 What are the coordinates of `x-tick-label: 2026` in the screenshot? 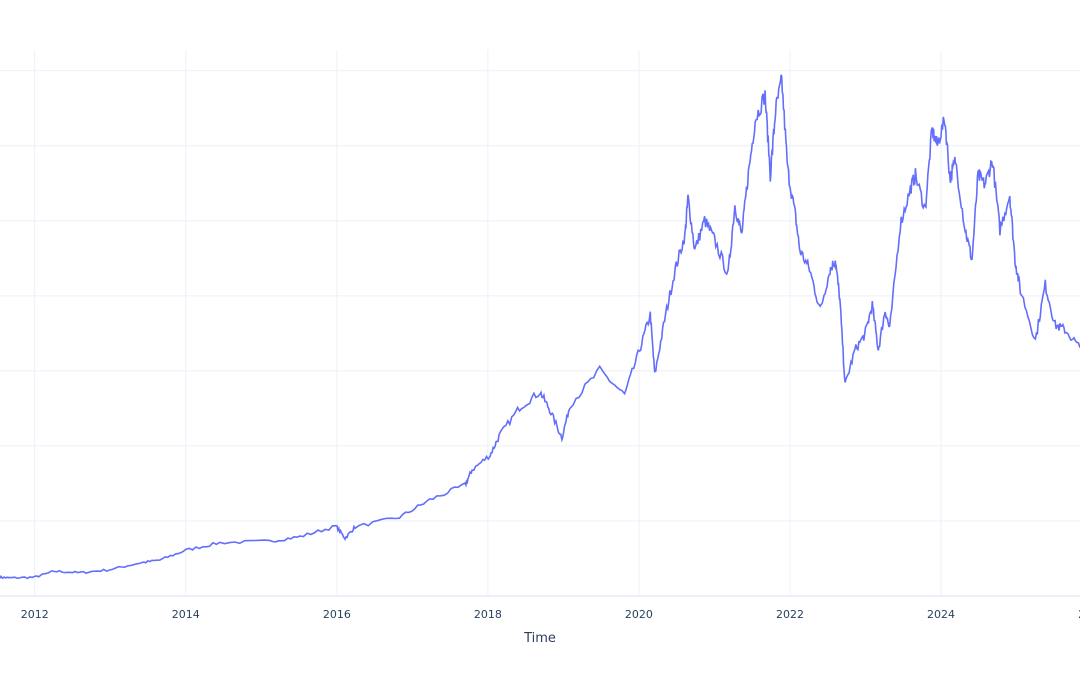 It's located at (1079, 614).